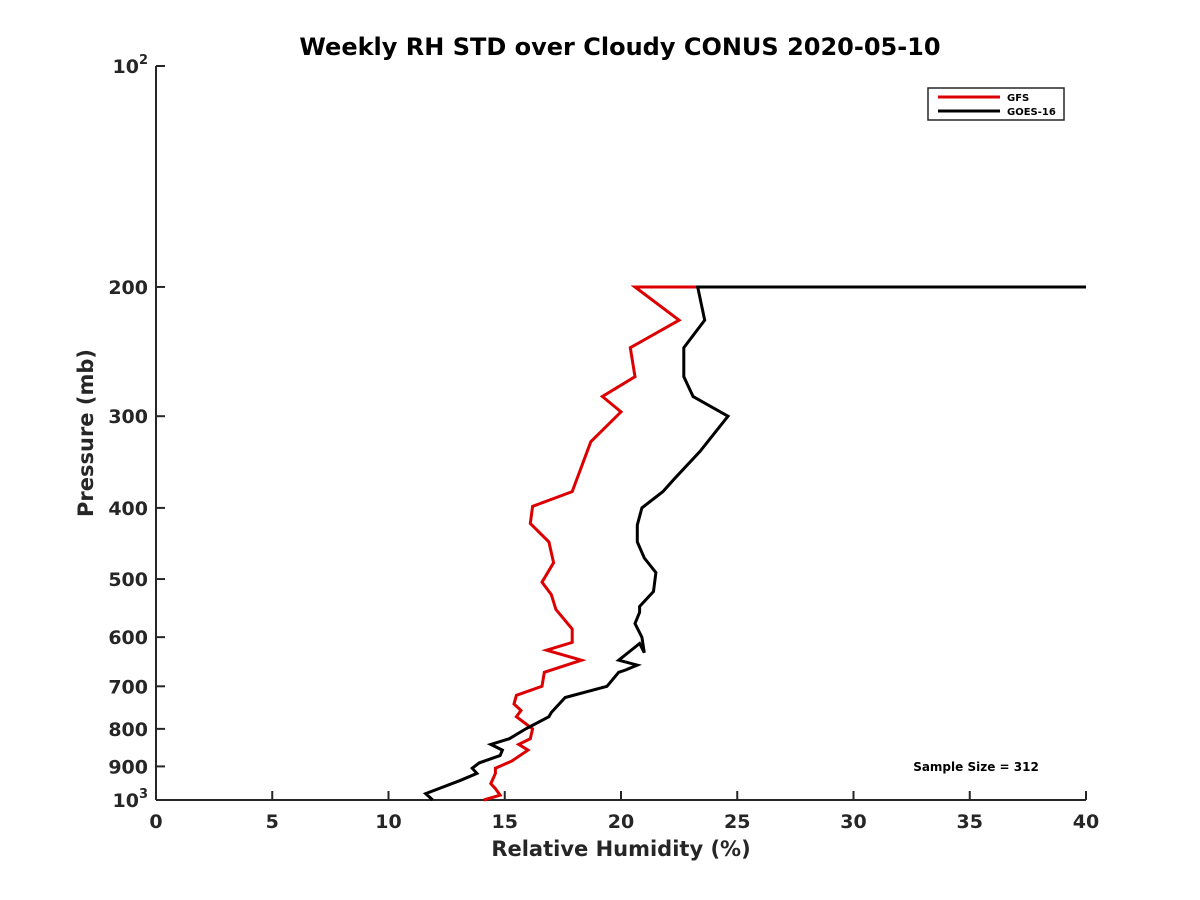  Describe the element at coordinates (128, 730) in the screenshot. I see `y-tick-label: 800` at that location.